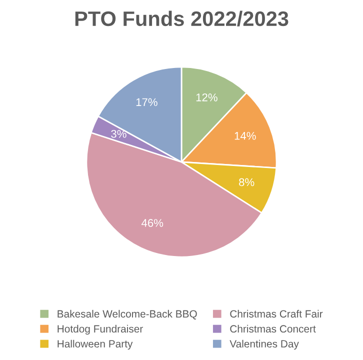 Image resolution: width=363 pixels, height=360 pixels. What do you see at coordinates (246, 182) in the screenshot?
I see `data-label: 8%` at bounding box center [246, 182].